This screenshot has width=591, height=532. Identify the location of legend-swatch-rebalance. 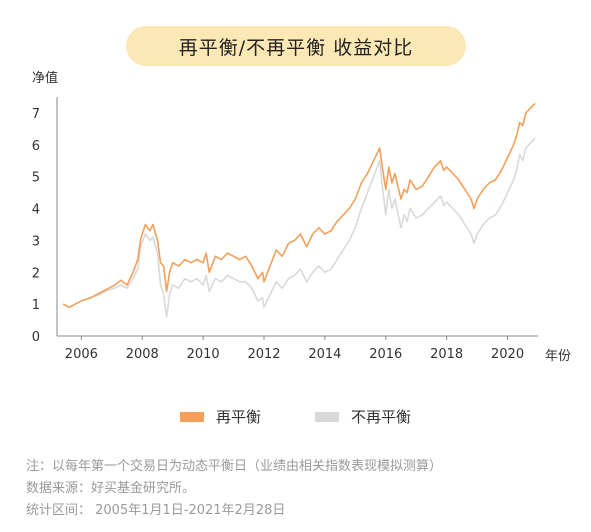
(191, 416).